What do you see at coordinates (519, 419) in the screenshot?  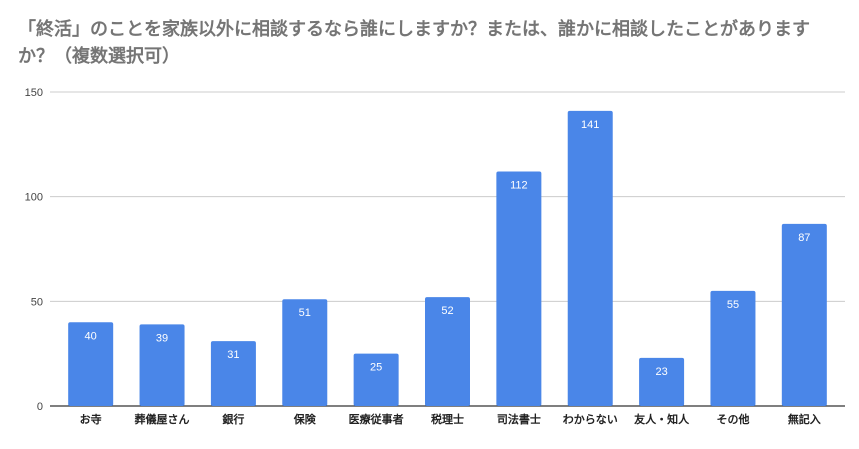 I see `x-tick-label: 司法書士` at bounding box center [519, 419].